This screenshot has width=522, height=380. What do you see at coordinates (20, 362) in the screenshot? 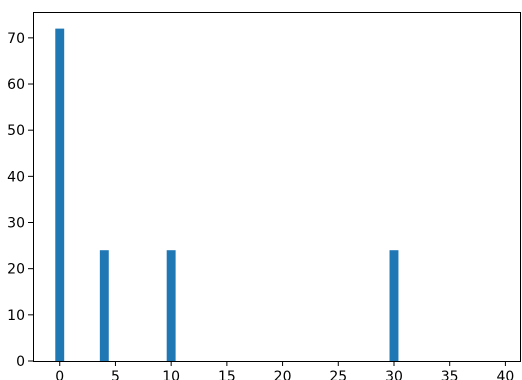
I see `y-tick-label: 0` at bounding box center [20, 362].